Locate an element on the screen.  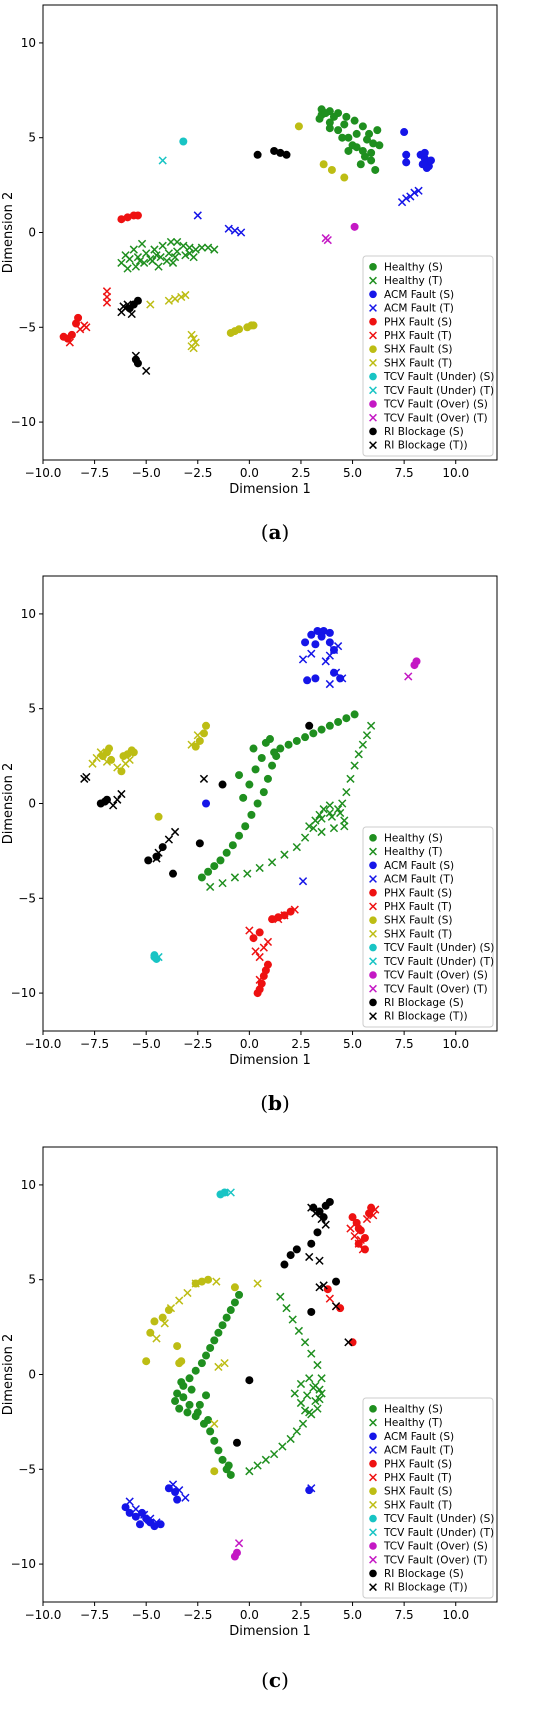
legend-box is located at coordinates (428, 356).